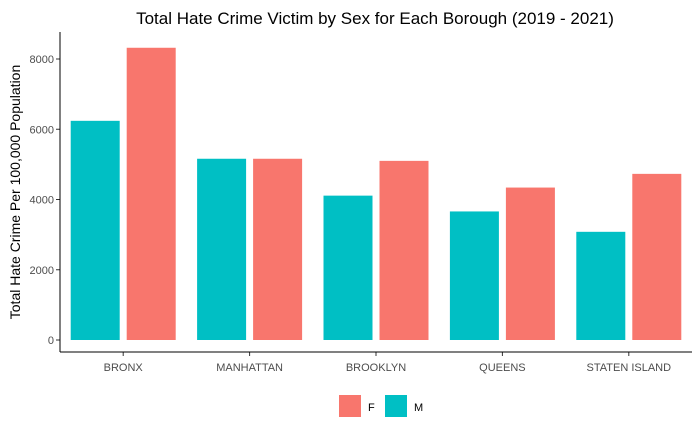  I want to click on bar-M-manhattan, so click(222, 249).